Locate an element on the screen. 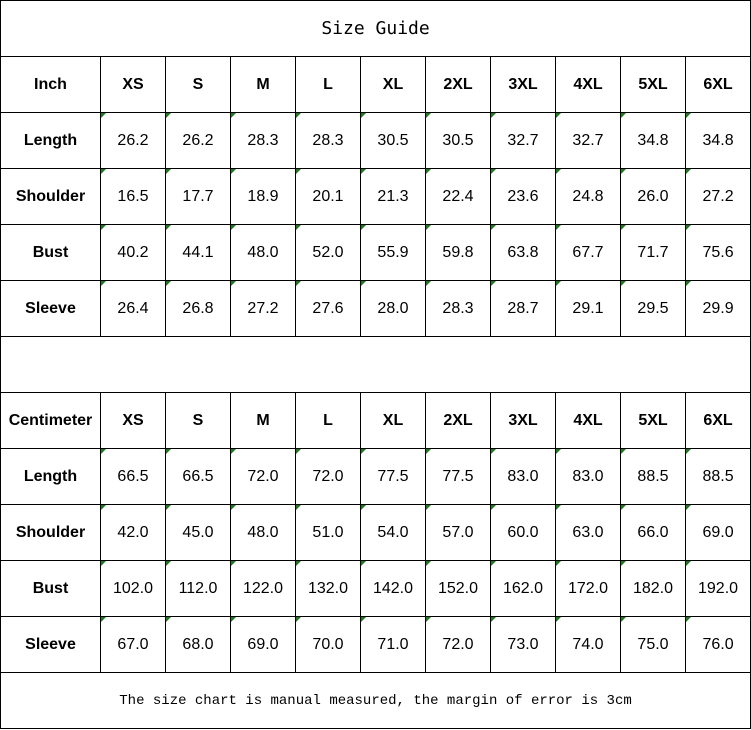  measurement-cell: 26.8 is located at coordinates (198, 308).